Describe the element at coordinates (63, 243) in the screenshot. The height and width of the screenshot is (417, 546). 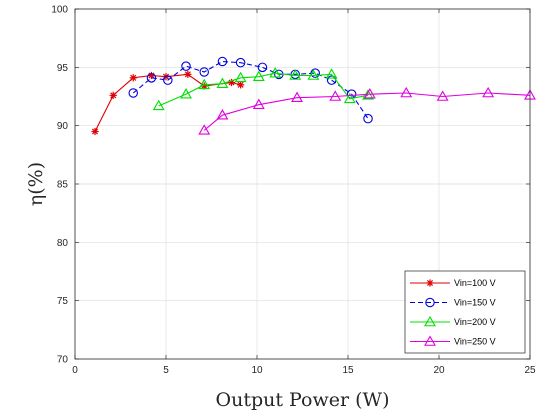
I see `y-tick-label: 80` at that location.